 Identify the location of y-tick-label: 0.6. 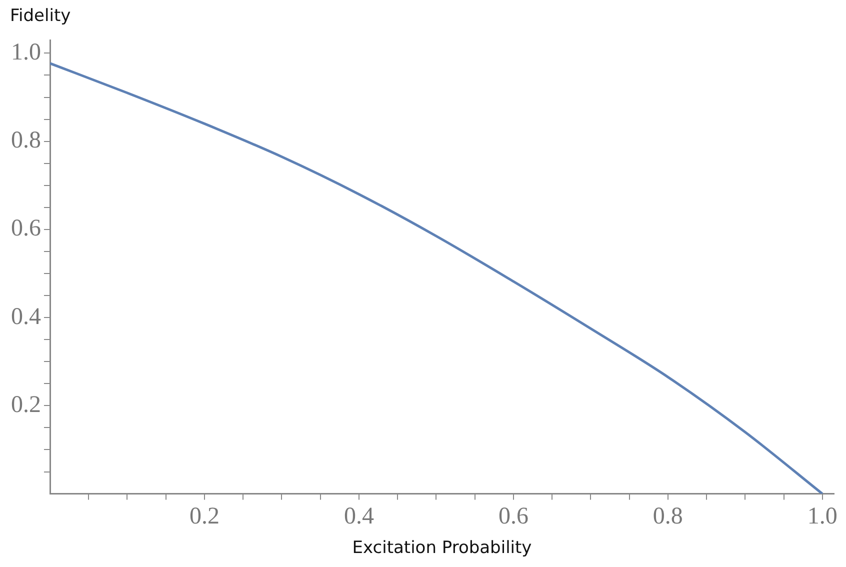
(26, 229).